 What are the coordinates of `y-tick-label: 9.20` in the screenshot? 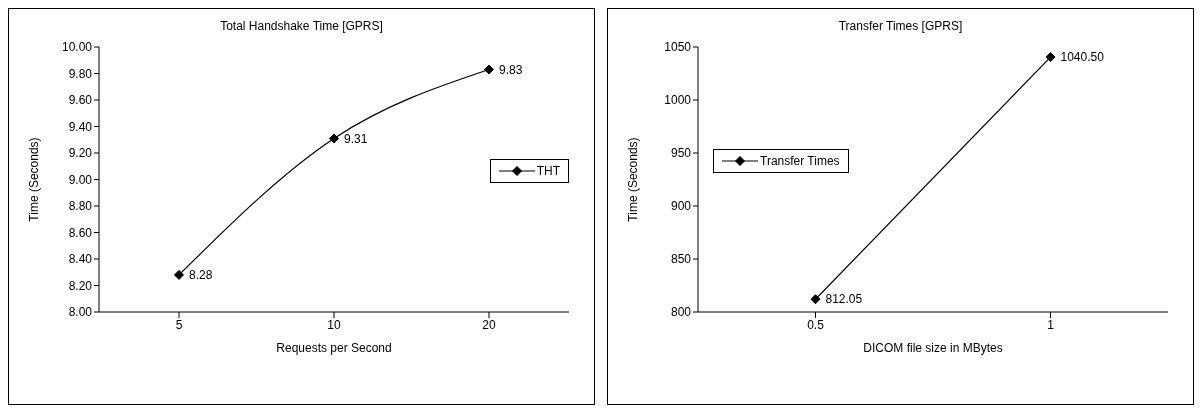 It's located at (80, 153).